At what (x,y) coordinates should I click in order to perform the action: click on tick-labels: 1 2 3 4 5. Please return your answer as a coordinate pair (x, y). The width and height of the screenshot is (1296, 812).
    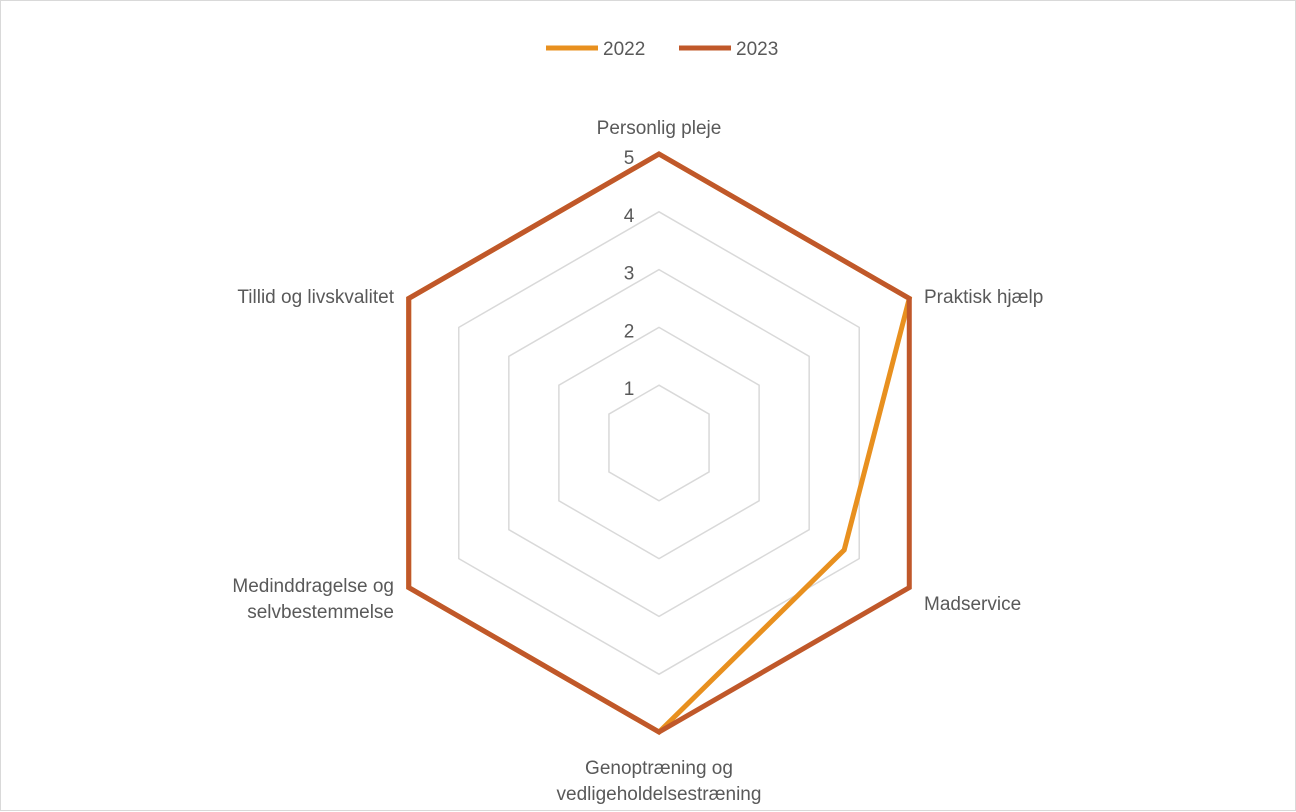
    Looking at the image, I should click on (629, 274).